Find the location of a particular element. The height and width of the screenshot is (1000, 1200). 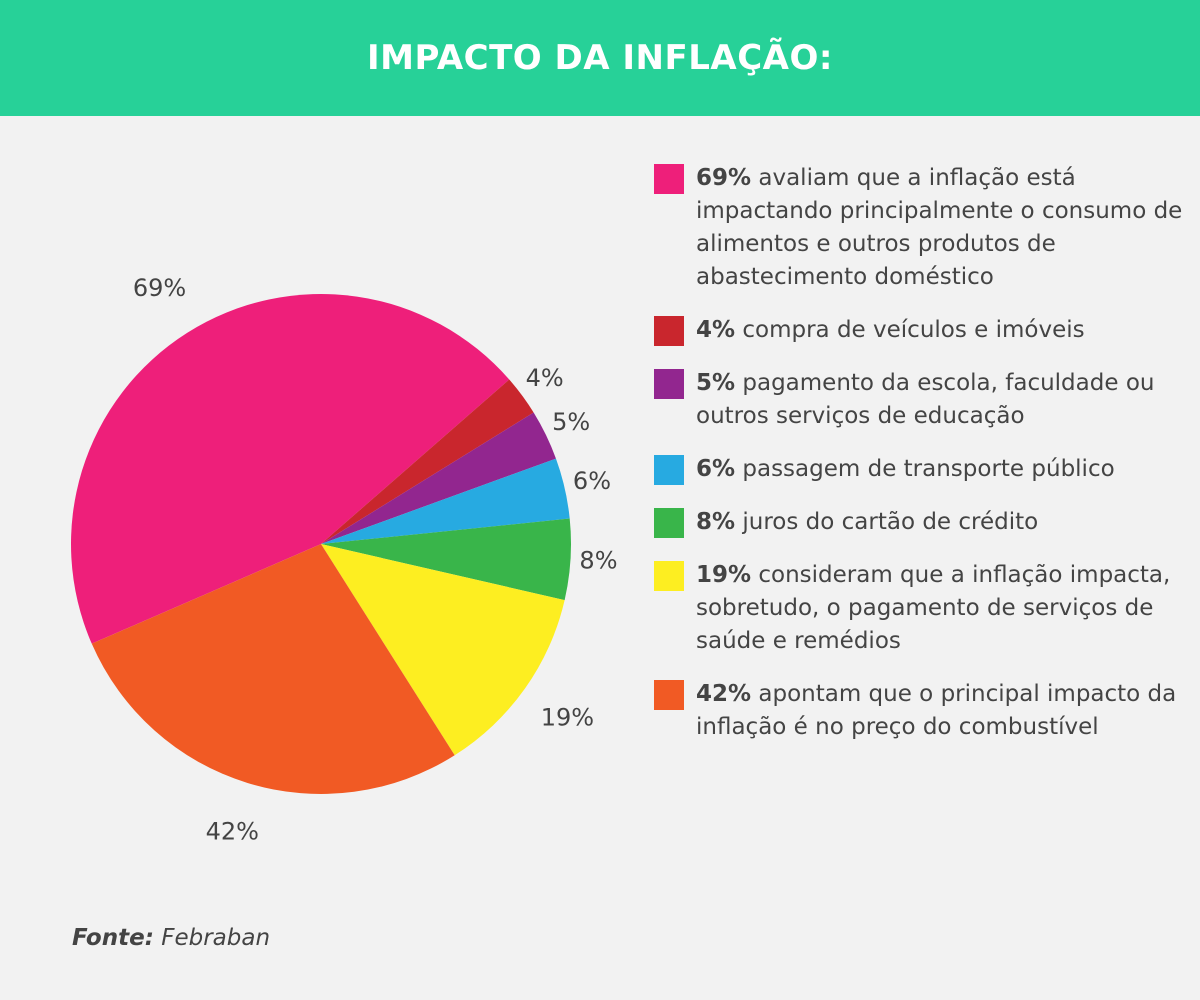

legend-value: 6% is located at coordinates (716, 469).